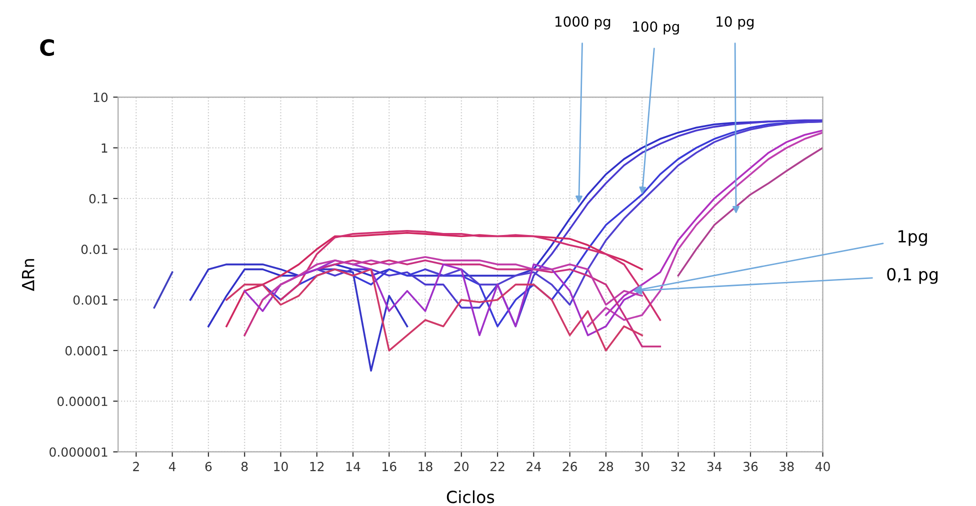 Image resolution: width=976 pixels, height=506 pixels. I want to click on x-tick-label: 2, so click(136, 467).